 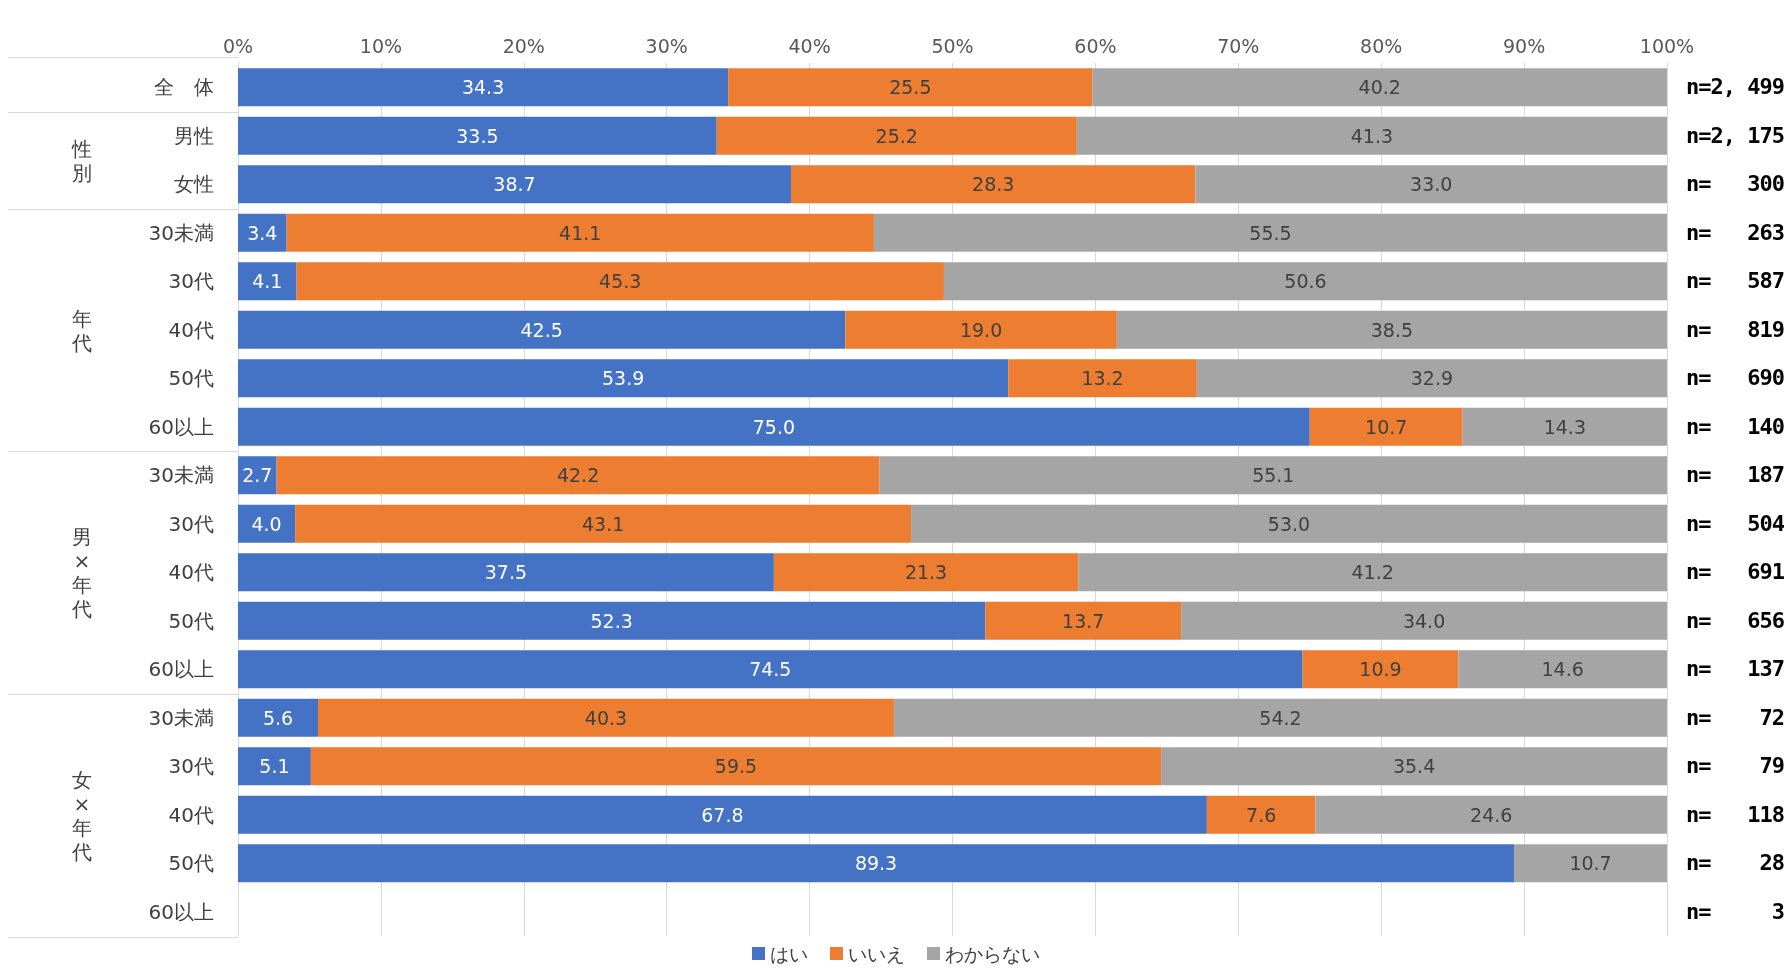 What do you see at coordinates (1381, 45) in the screenshot?
I see `x-tick-label: 80%` at bounding box center [1381, 45].